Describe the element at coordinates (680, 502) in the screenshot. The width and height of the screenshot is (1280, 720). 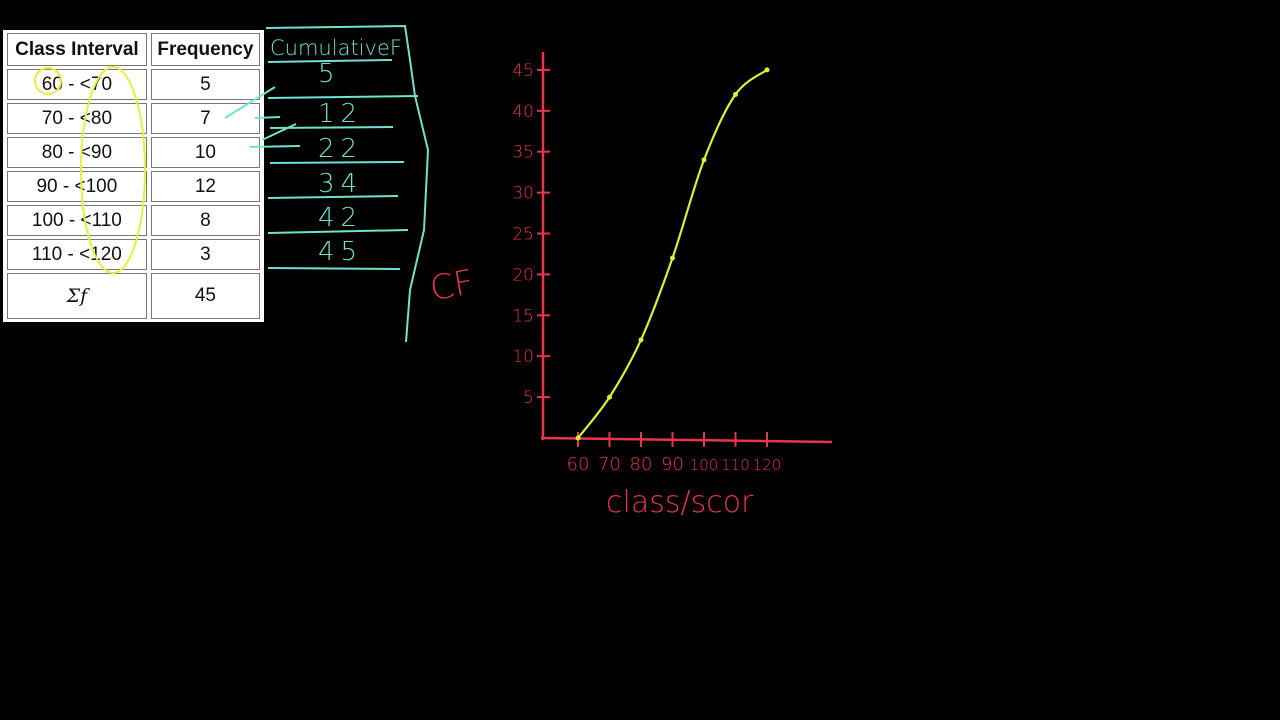
I see `x-axis-label: class/scor` at that location.